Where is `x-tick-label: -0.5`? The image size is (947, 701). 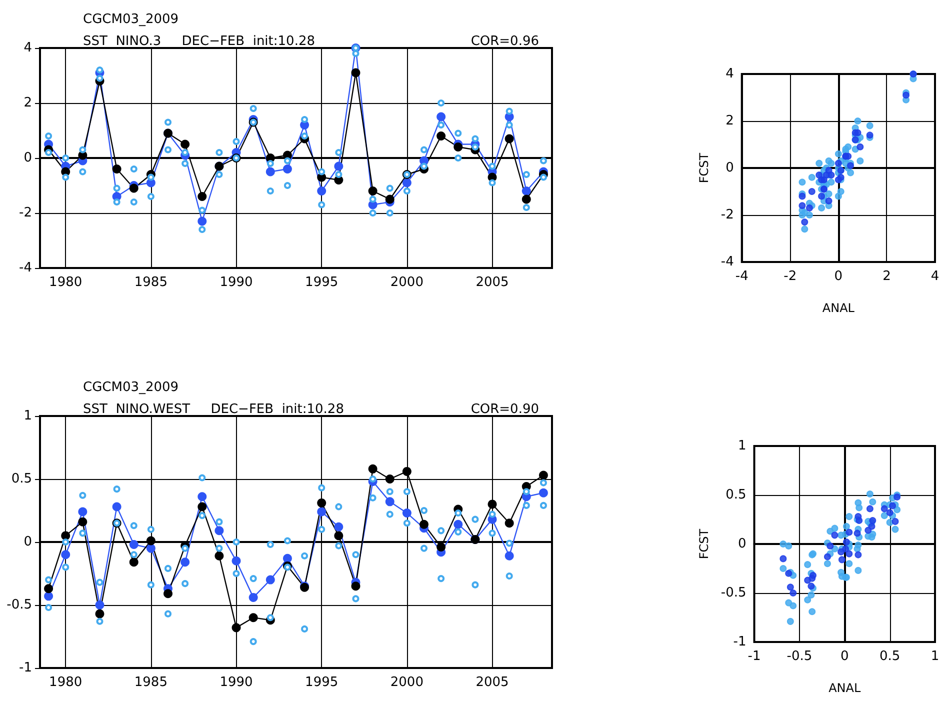
x-tick-label: -0.5 is located at coordinates (799, 656).